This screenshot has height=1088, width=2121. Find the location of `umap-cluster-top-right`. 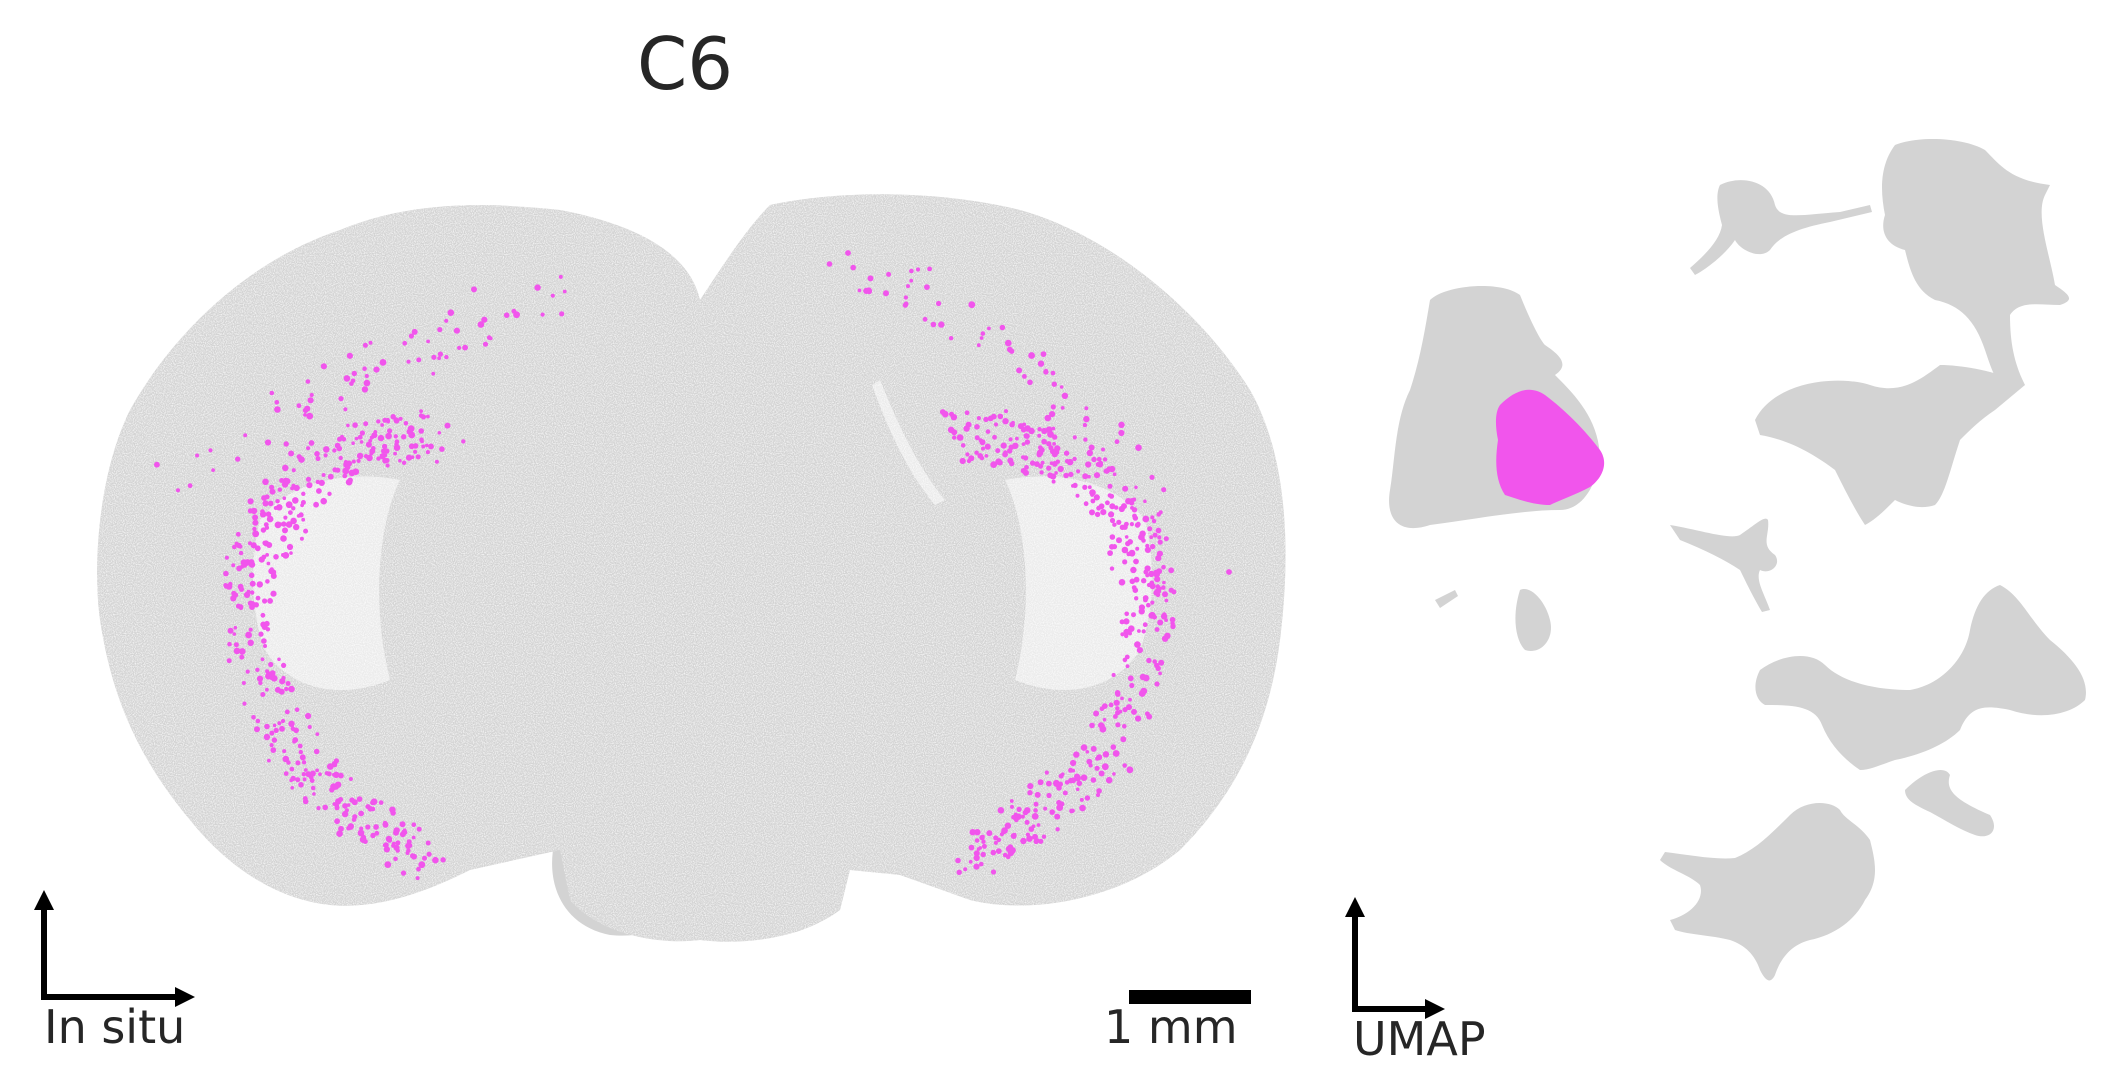

umap-cluster-top-right is located at coordinates (1976, 263).